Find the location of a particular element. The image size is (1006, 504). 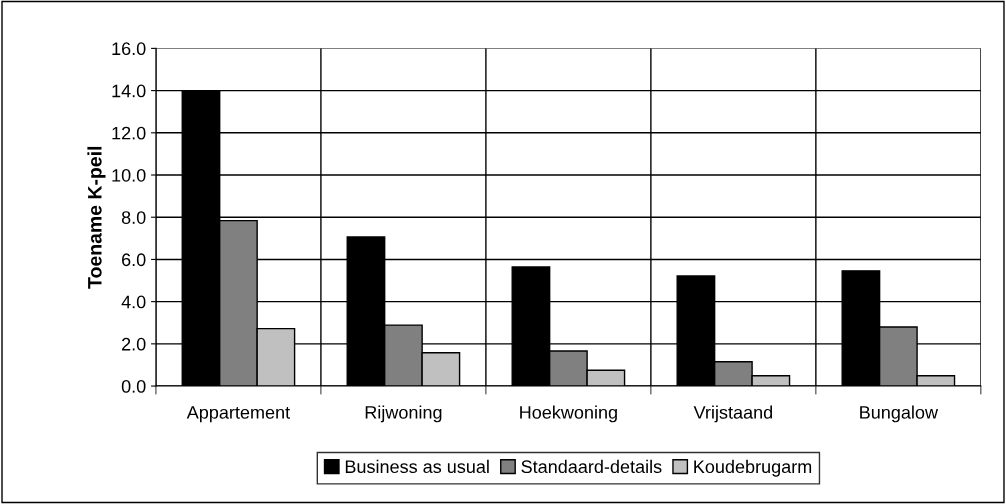

y-tick-label: 6.0 is located at coordinates (134, 260).